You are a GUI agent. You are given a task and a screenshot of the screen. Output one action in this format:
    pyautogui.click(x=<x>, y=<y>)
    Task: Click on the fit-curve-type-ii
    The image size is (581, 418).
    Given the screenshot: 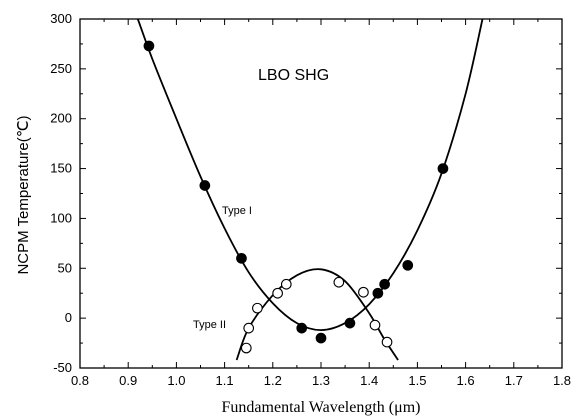 What is the action you would take?
    pyautogui.click(x=317, y=314)
    